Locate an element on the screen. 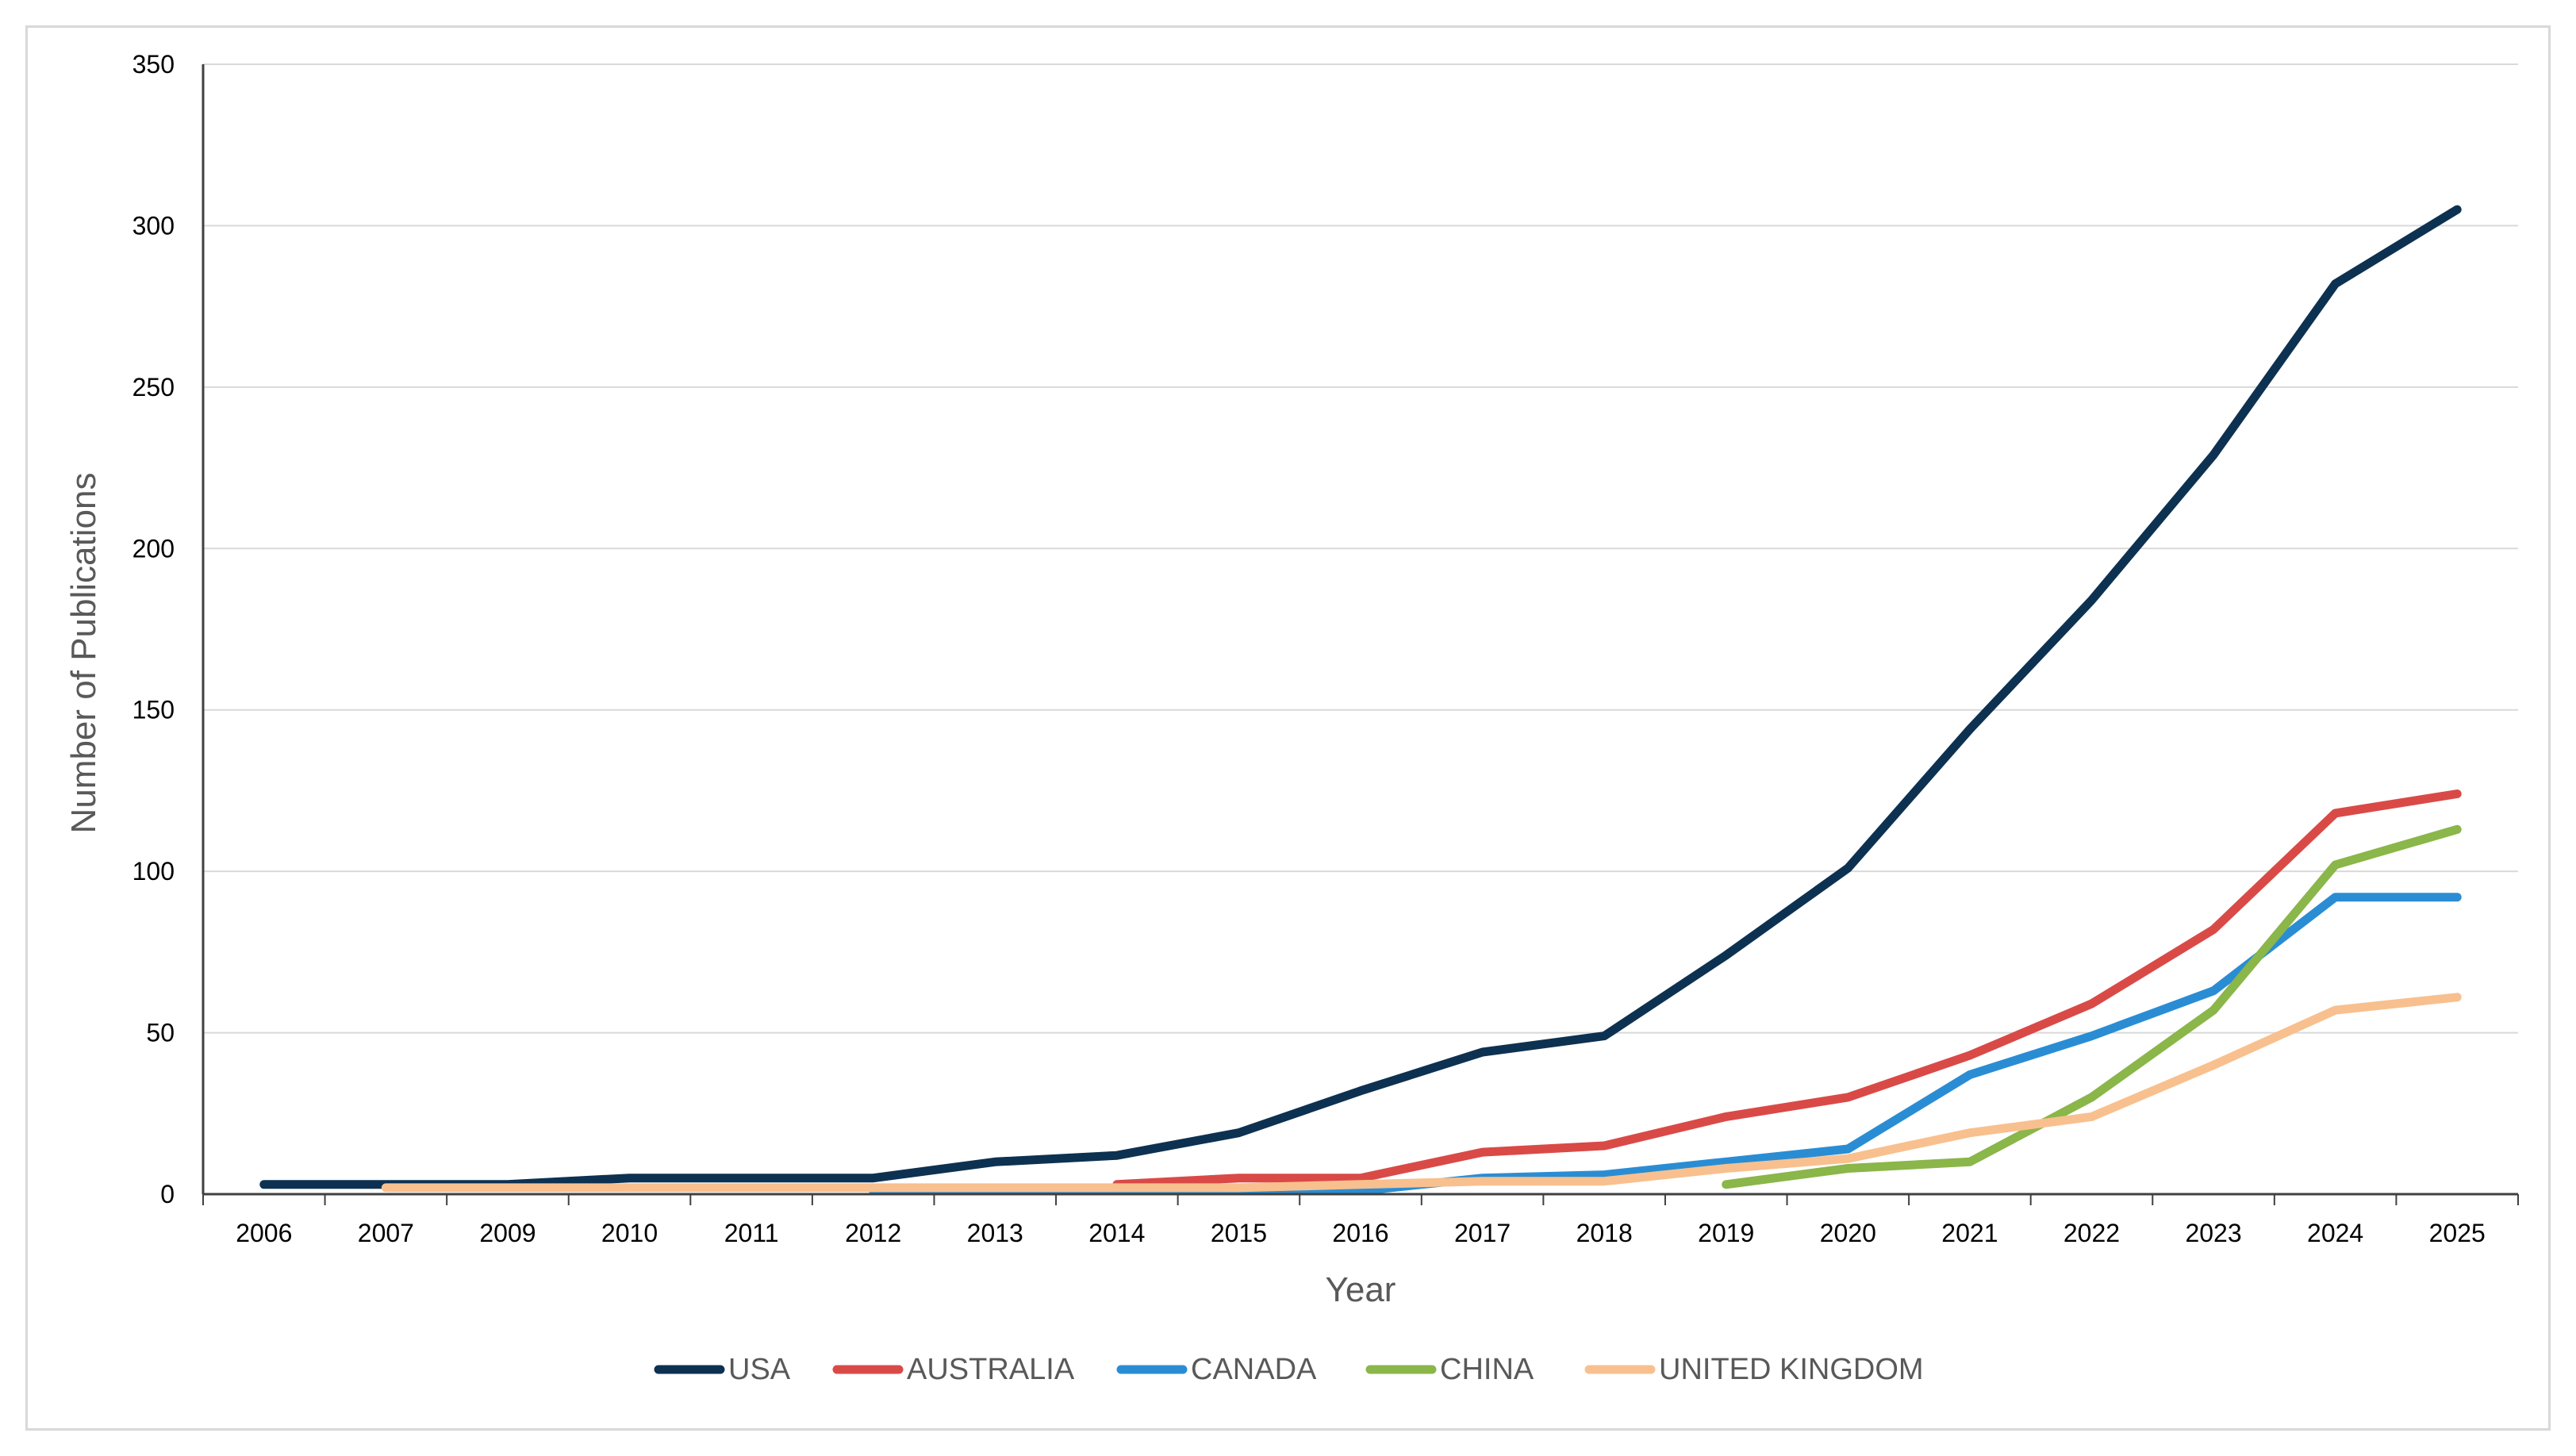 The height and width of the screenshot is (1456, 2576). x-tick-label: 2021 is located at coordinates (1969, 1233).